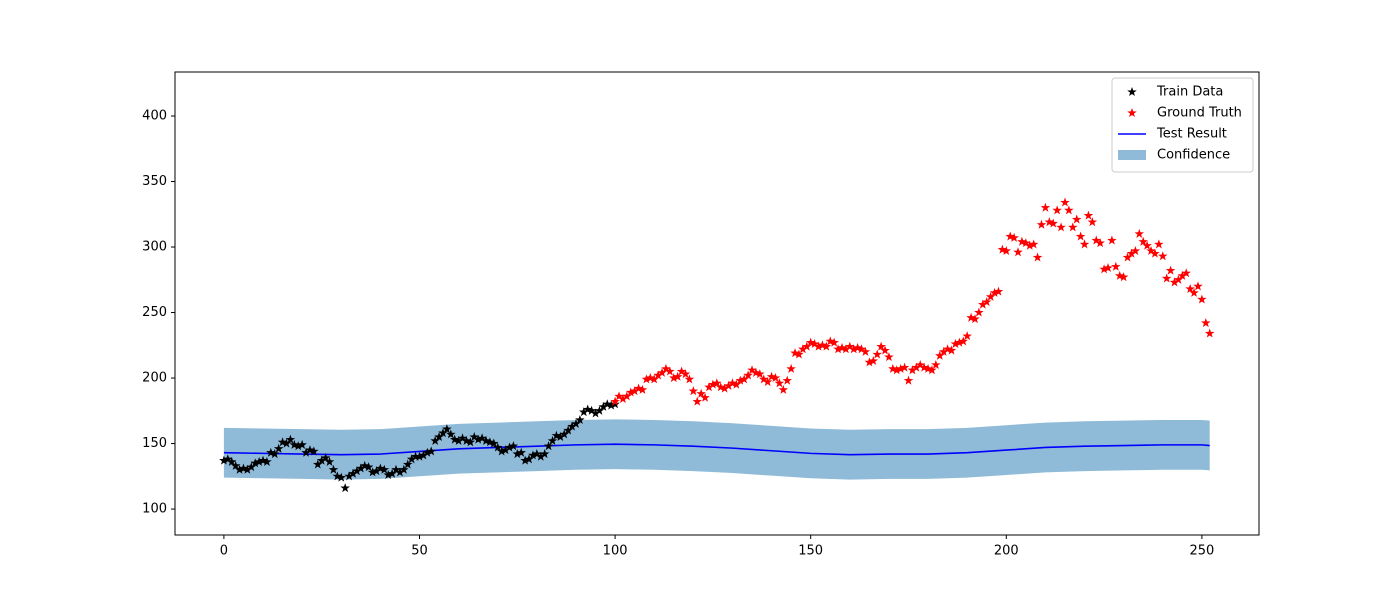 The height and width of the screenshot is (600, 1400). Describe the element at coordinates (1199, 113) in the screenshot. I see `legend-label: Ground Truth` at that location.